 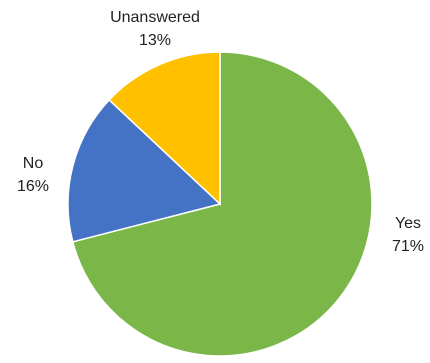 What do you see at coordinates (408, 223) in the screenshot?
I see `slice-label-yes: Yes` at bounding box center [408, 223].